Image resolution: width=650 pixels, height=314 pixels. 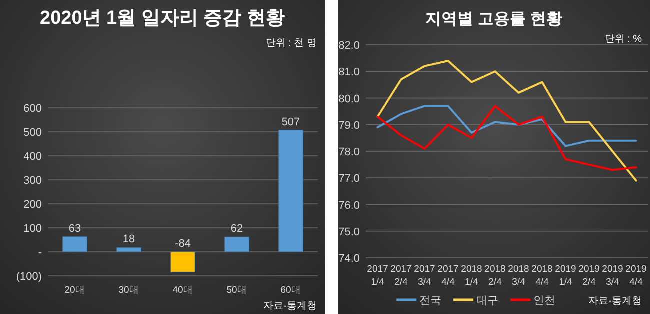 I want to click on y-tick-label: (100), so click(x=29, y=277).